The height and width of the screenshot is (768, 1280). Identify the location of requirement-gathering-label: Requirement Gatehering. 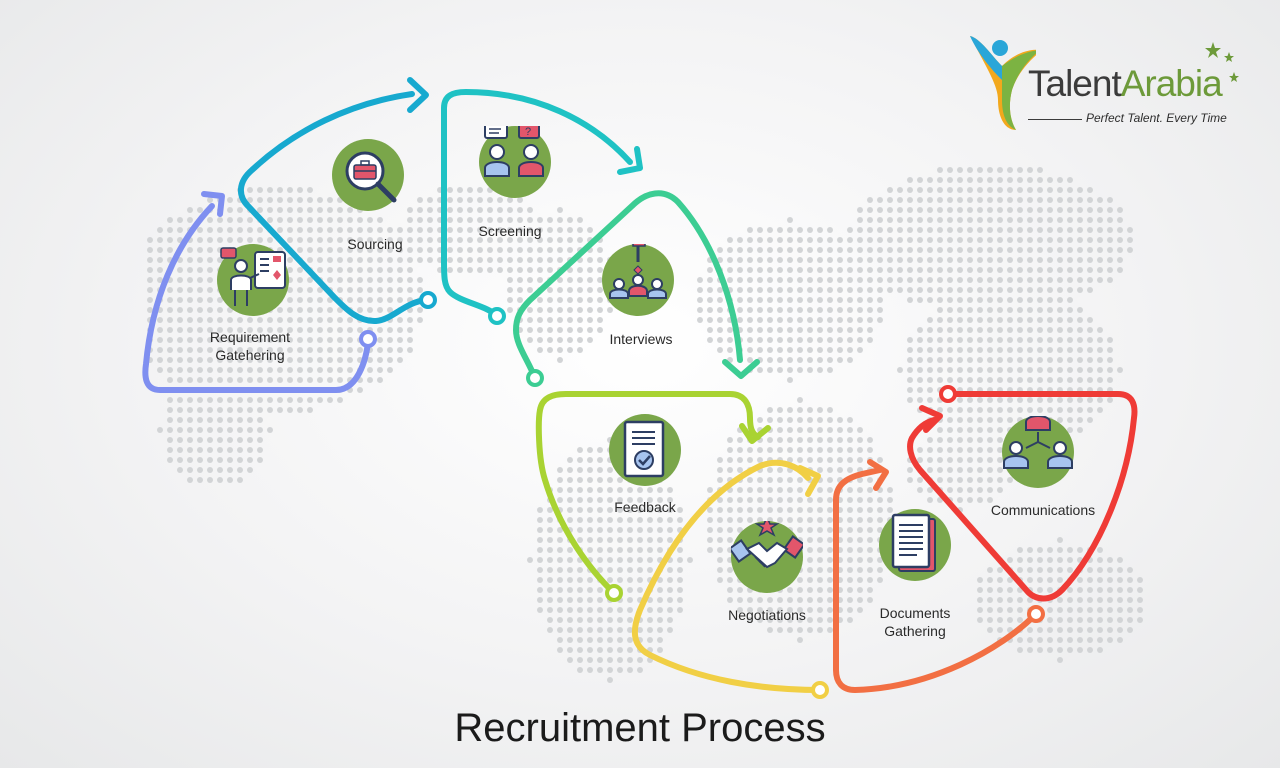
(250, 346).